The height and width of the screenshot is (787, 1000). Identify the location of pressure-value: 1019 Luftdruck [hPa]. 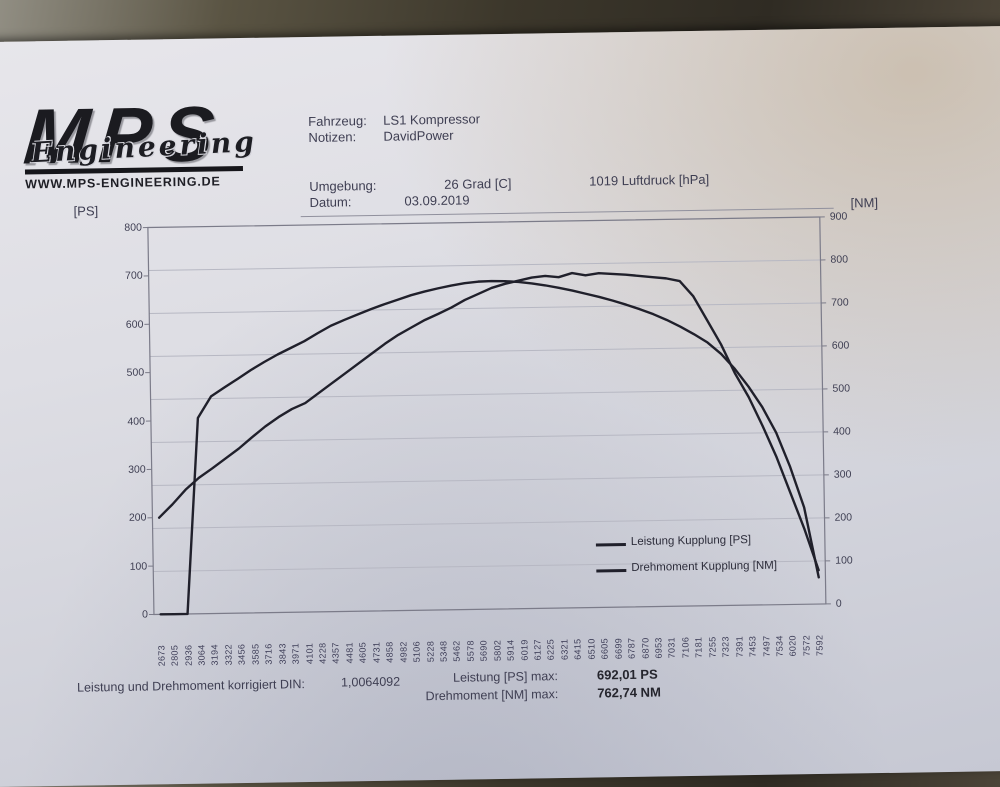
(649, 180).